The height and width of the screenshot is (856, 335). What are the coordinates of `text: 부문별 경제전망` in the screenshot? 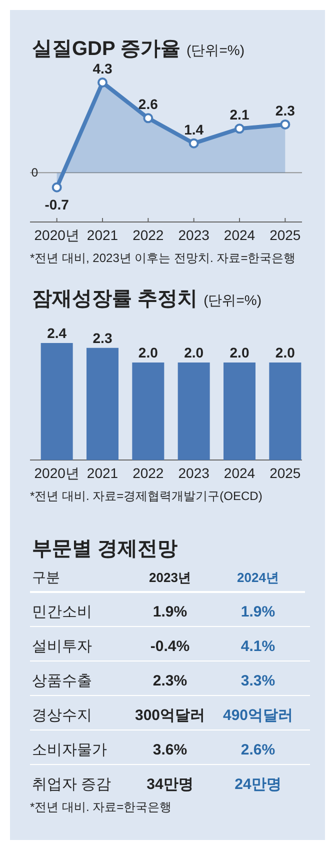 It's located at (105, 549).